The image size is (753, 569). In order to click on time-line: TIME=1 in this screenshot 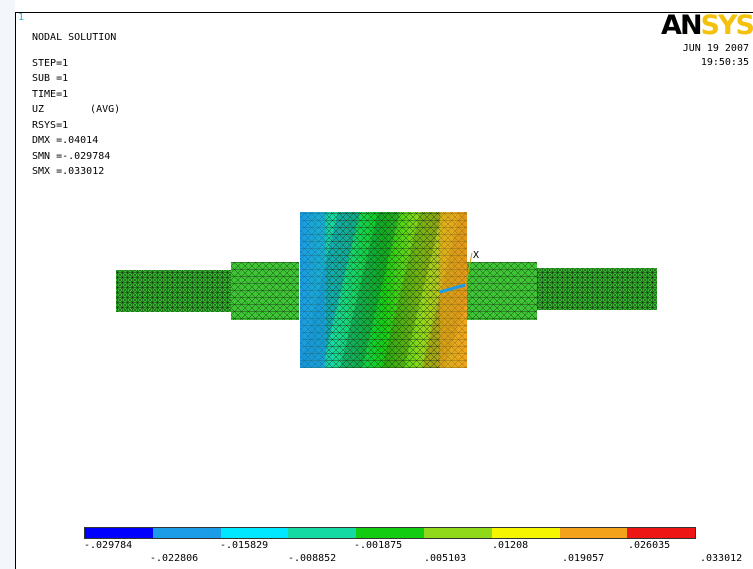, I will do `click(50, 94)`.